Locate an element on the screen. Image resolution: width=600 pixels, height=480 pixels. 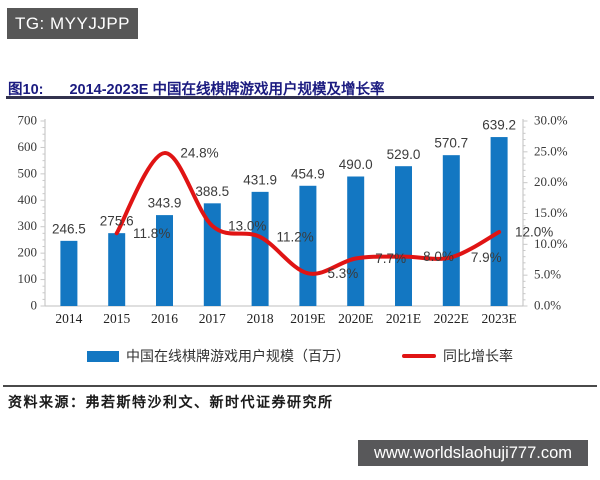
bar-value-label: 246.5 is located at coordinates (69, 228).